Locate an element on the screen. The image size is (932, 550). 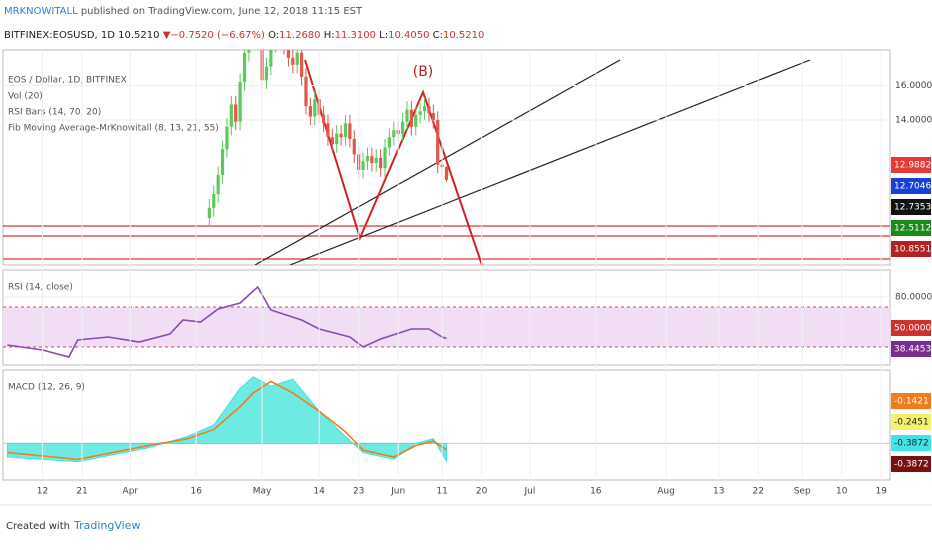
x-tick-label: Jun is located at coordinates (397, 492).